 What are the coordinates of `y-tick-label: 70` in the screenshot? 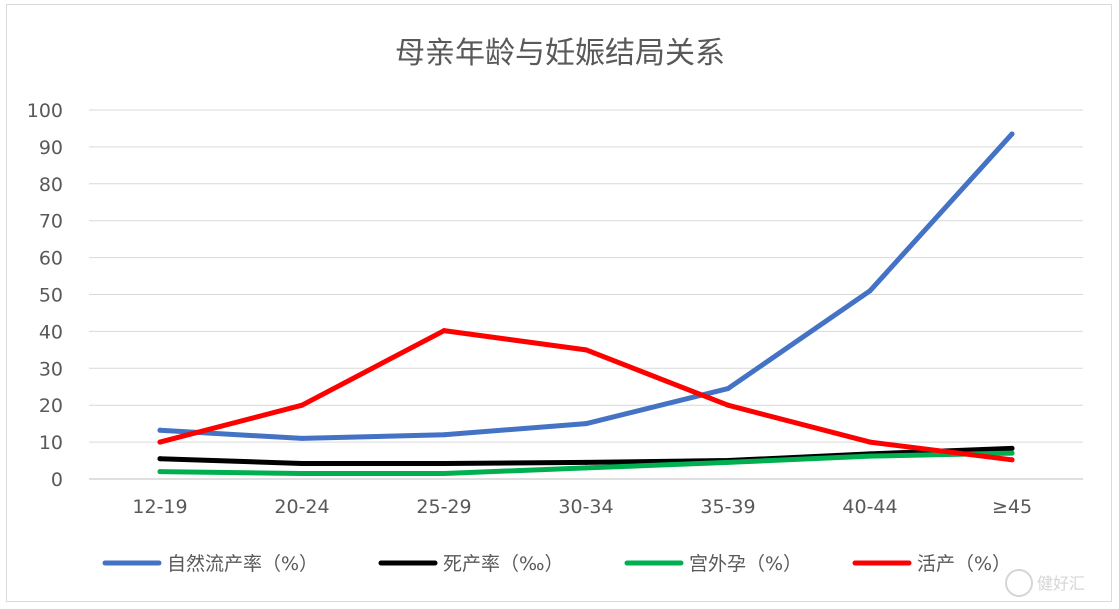 It's located at (51, 222).